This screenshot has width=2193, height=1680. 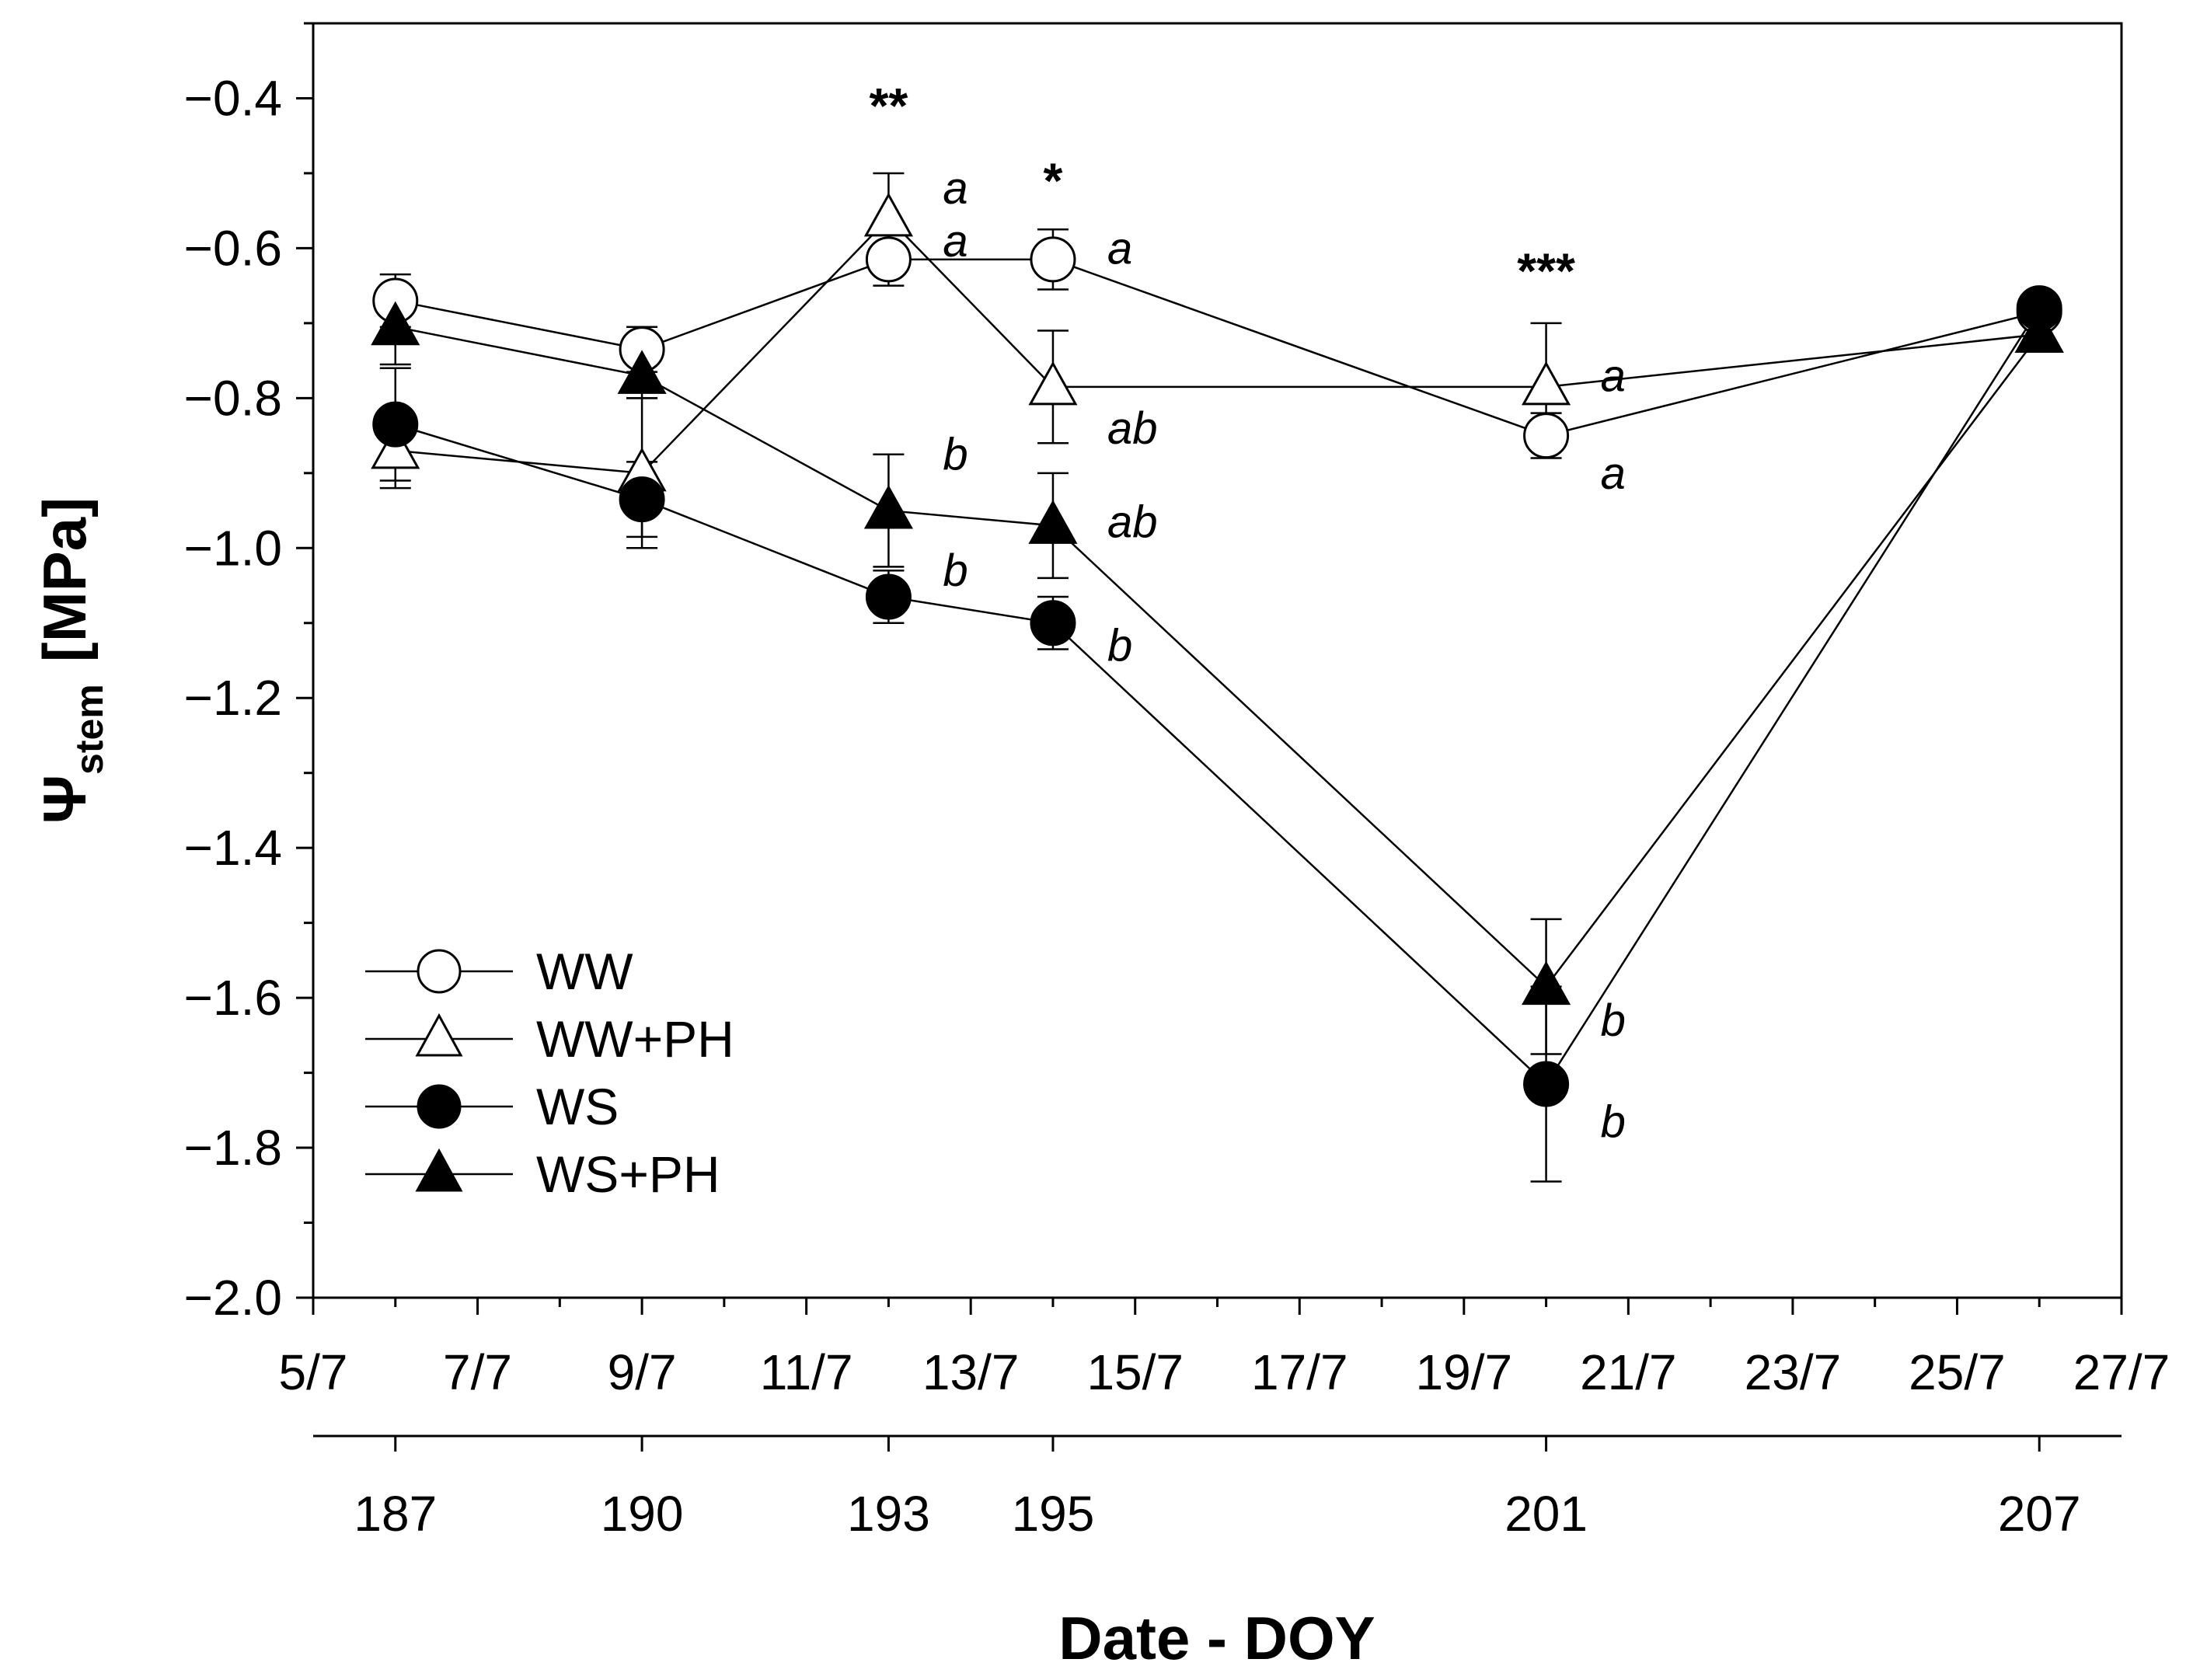 What do you see at coordinates (971, 1372) in the screenshot?
I see `x-tick-label: 13/7` at bounding box center [971, 1372].